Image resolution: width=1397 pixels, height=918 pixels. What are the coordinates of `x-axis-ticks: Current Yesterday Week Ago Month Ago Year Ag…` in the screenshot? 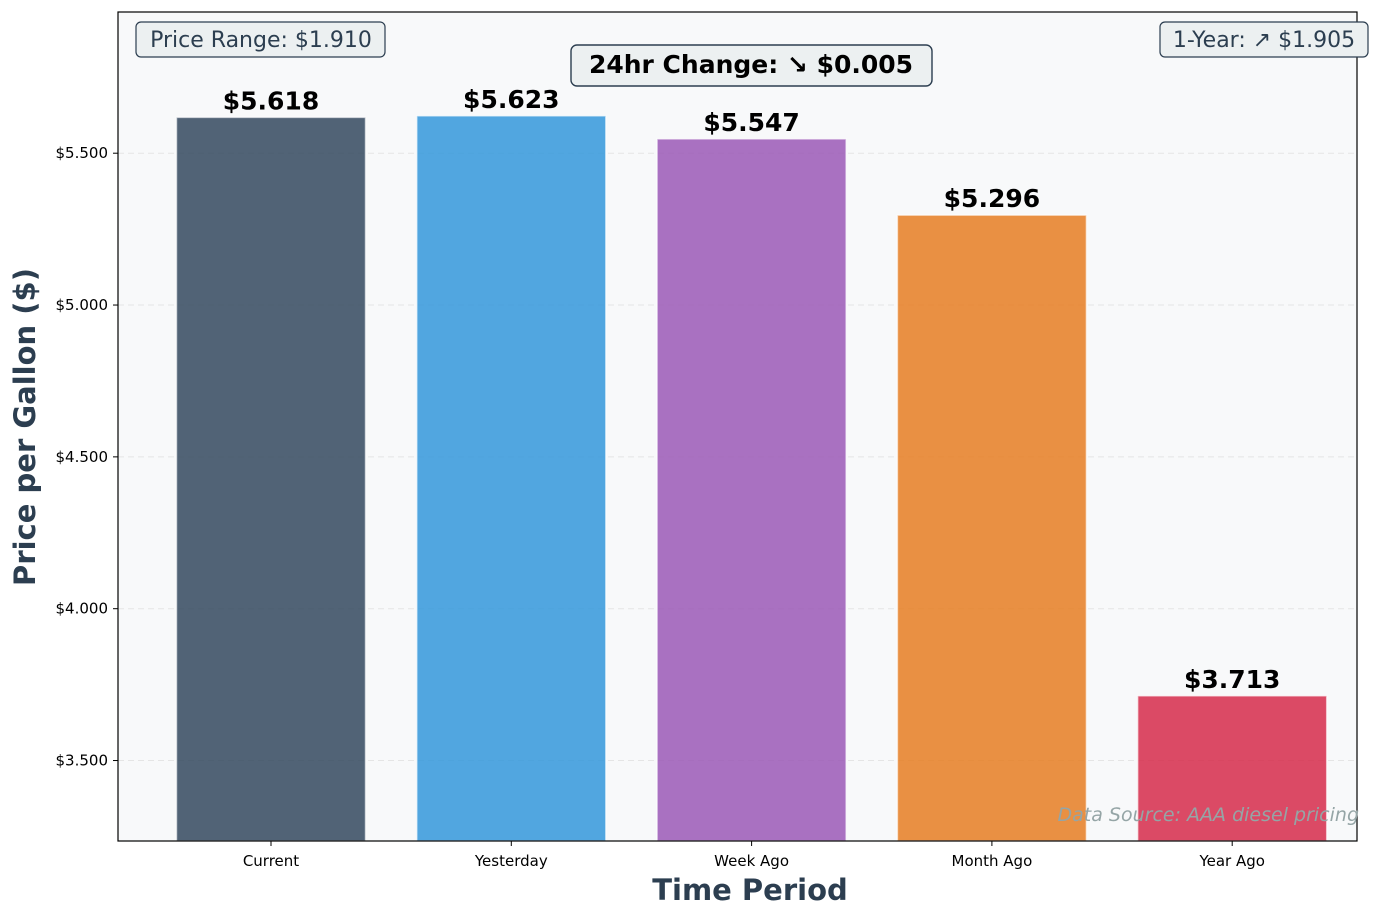 It's located at (754, 855).